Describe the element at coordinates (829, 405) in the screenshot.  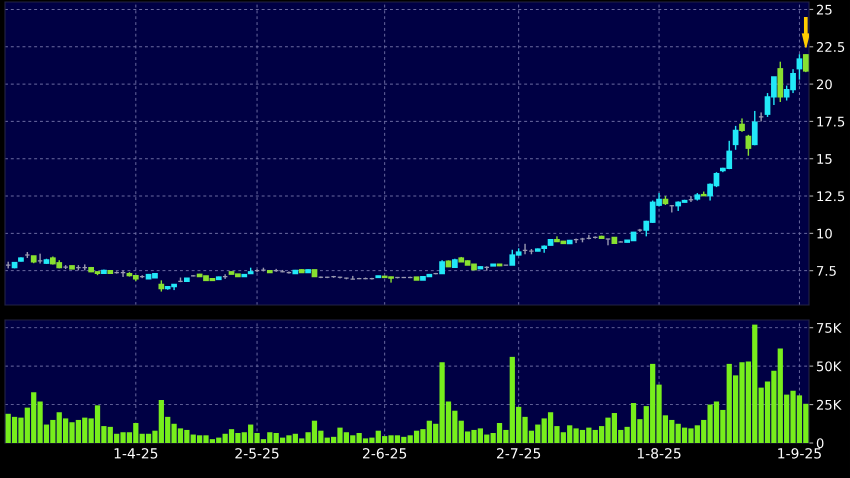
I see `y-tick-label: 25K` at that location.